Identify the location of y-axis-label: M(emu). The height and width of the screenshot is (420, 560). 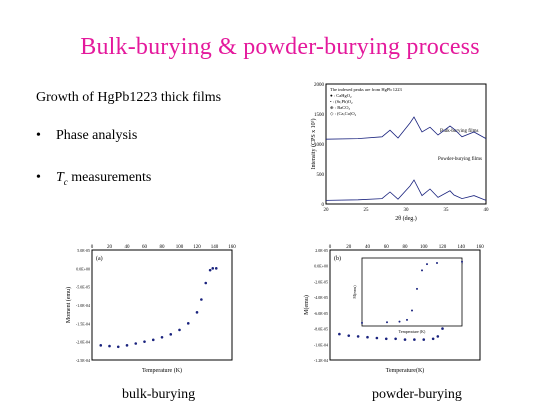
(306, 305).